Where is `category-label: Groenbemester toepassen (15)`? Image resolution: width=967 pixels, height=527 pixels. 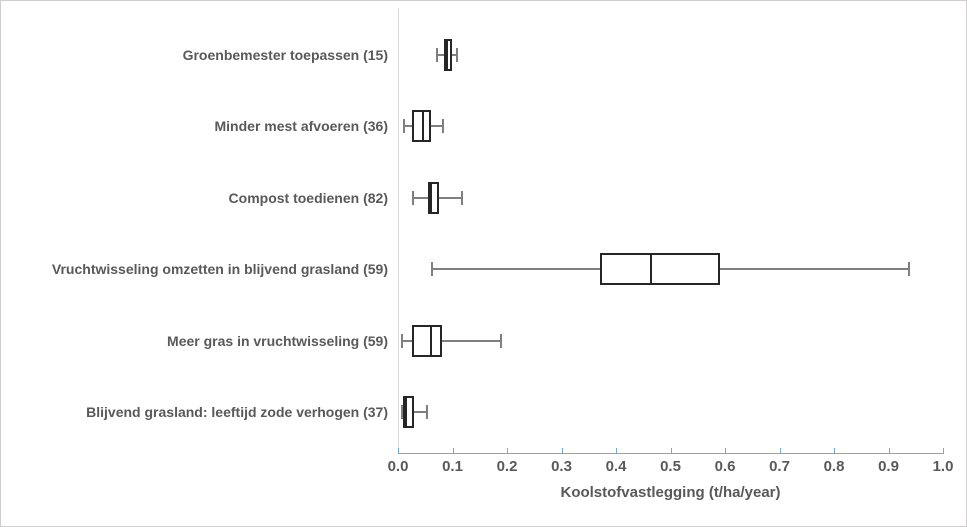
category-label: Groenbemester toepassen (15) is located at coordinates (285, 55).